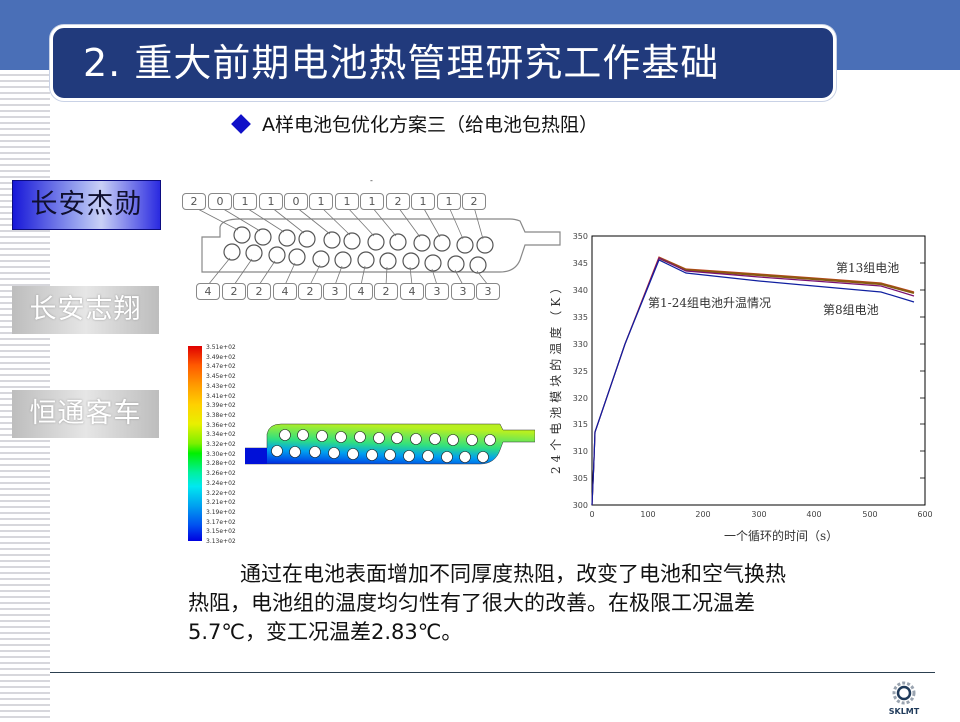 The width and height of the screenshot is (960, 722). I want to click on page-title: 2. 重大前期电池热管理研究工作基础, so click(401, 63).